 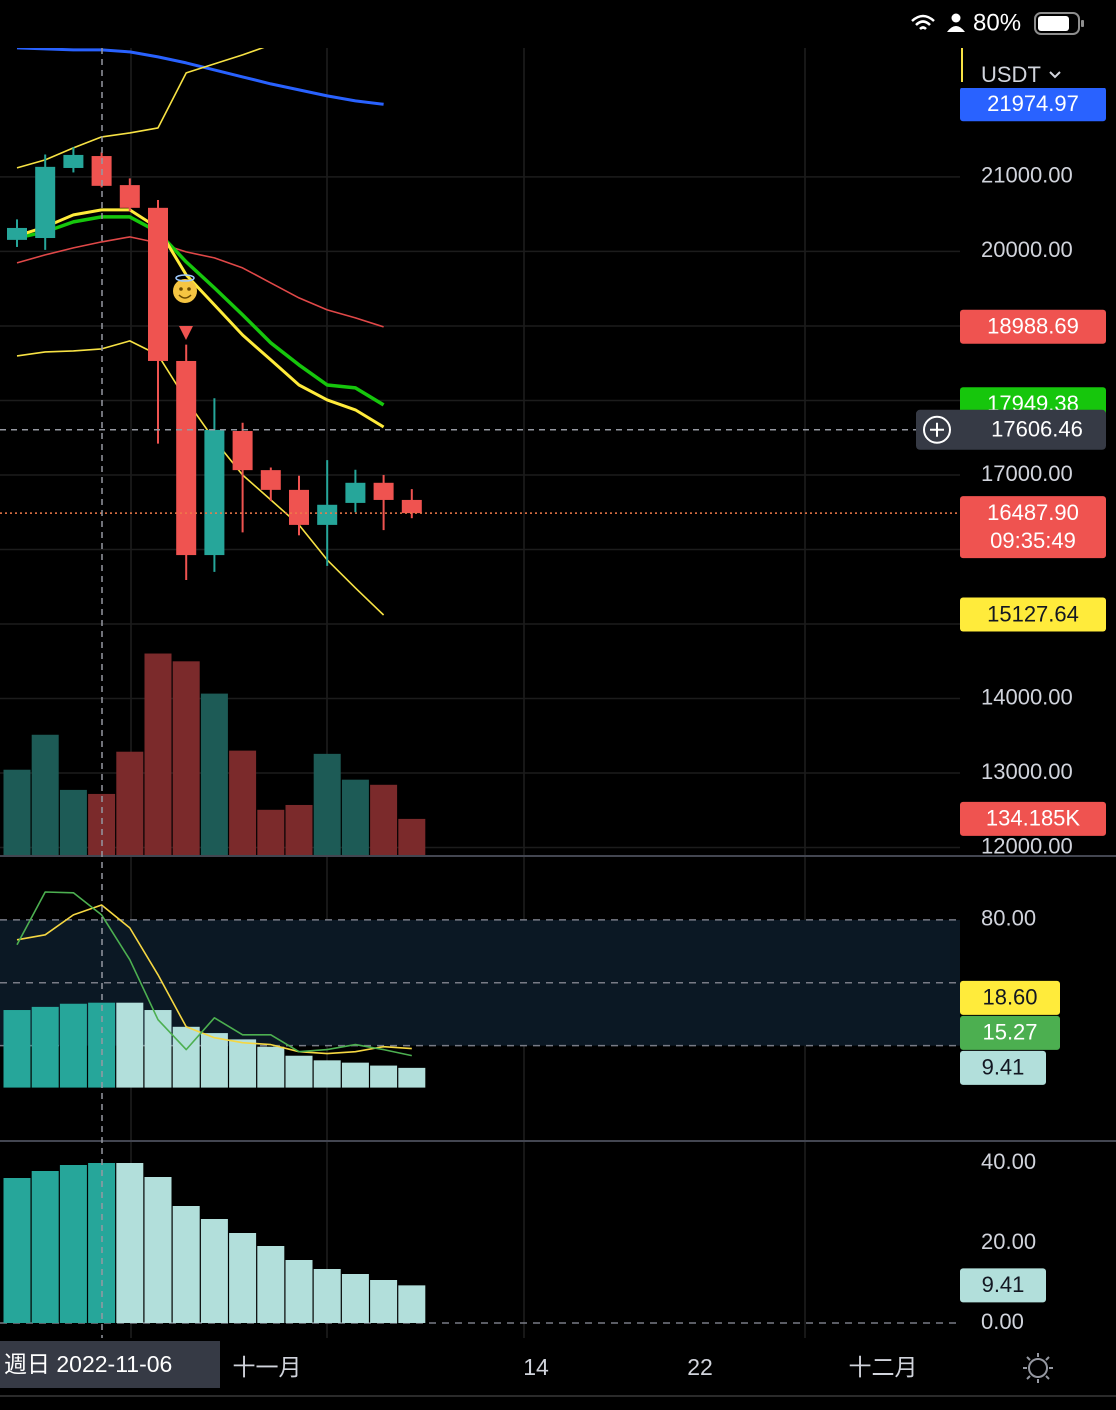 What do you see at coordinates (558, 1369) in the screenshot?
I see `time-axis: 週日 2022-11-06 十一月 14 22 十二月` at bounding box center [558, 1369].